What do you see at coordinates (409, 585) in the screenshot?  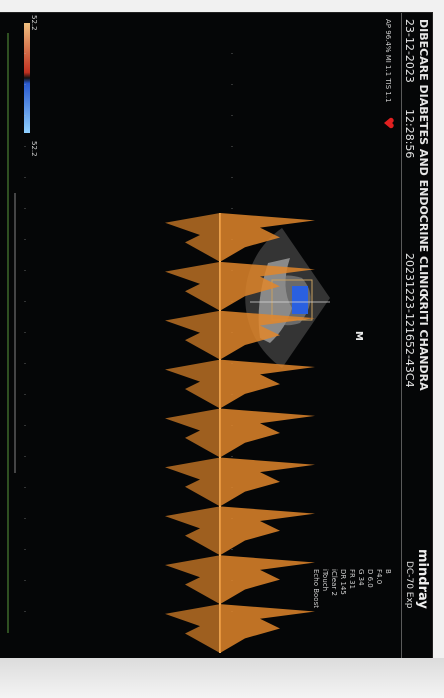 I see `model-name: DC-70 Exp` at bounding box center [409, 585].